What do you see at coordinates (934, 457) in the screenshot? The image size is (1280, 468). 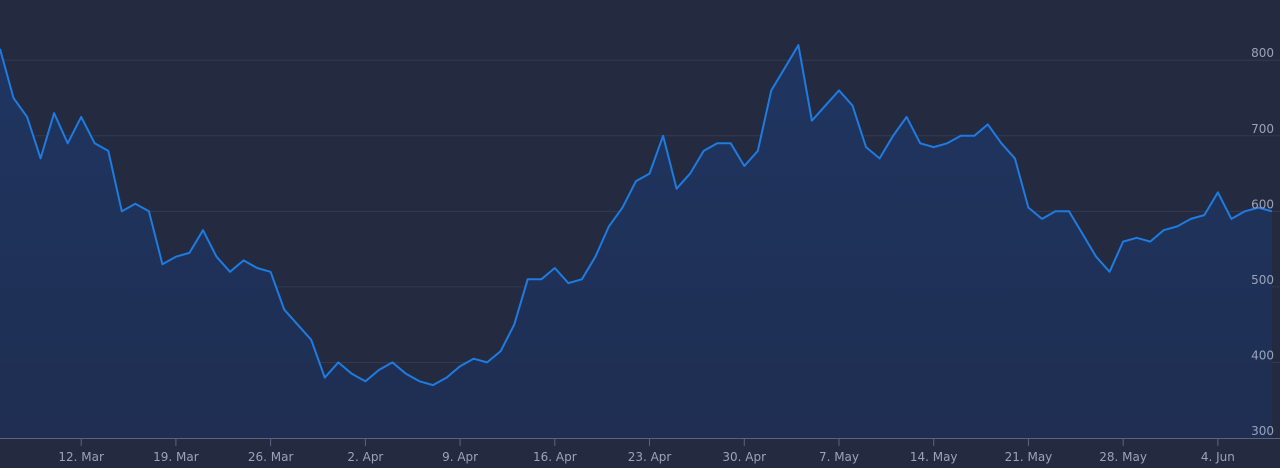 I see `x-tick-label: 14. May` at bounding box center [934, 457].